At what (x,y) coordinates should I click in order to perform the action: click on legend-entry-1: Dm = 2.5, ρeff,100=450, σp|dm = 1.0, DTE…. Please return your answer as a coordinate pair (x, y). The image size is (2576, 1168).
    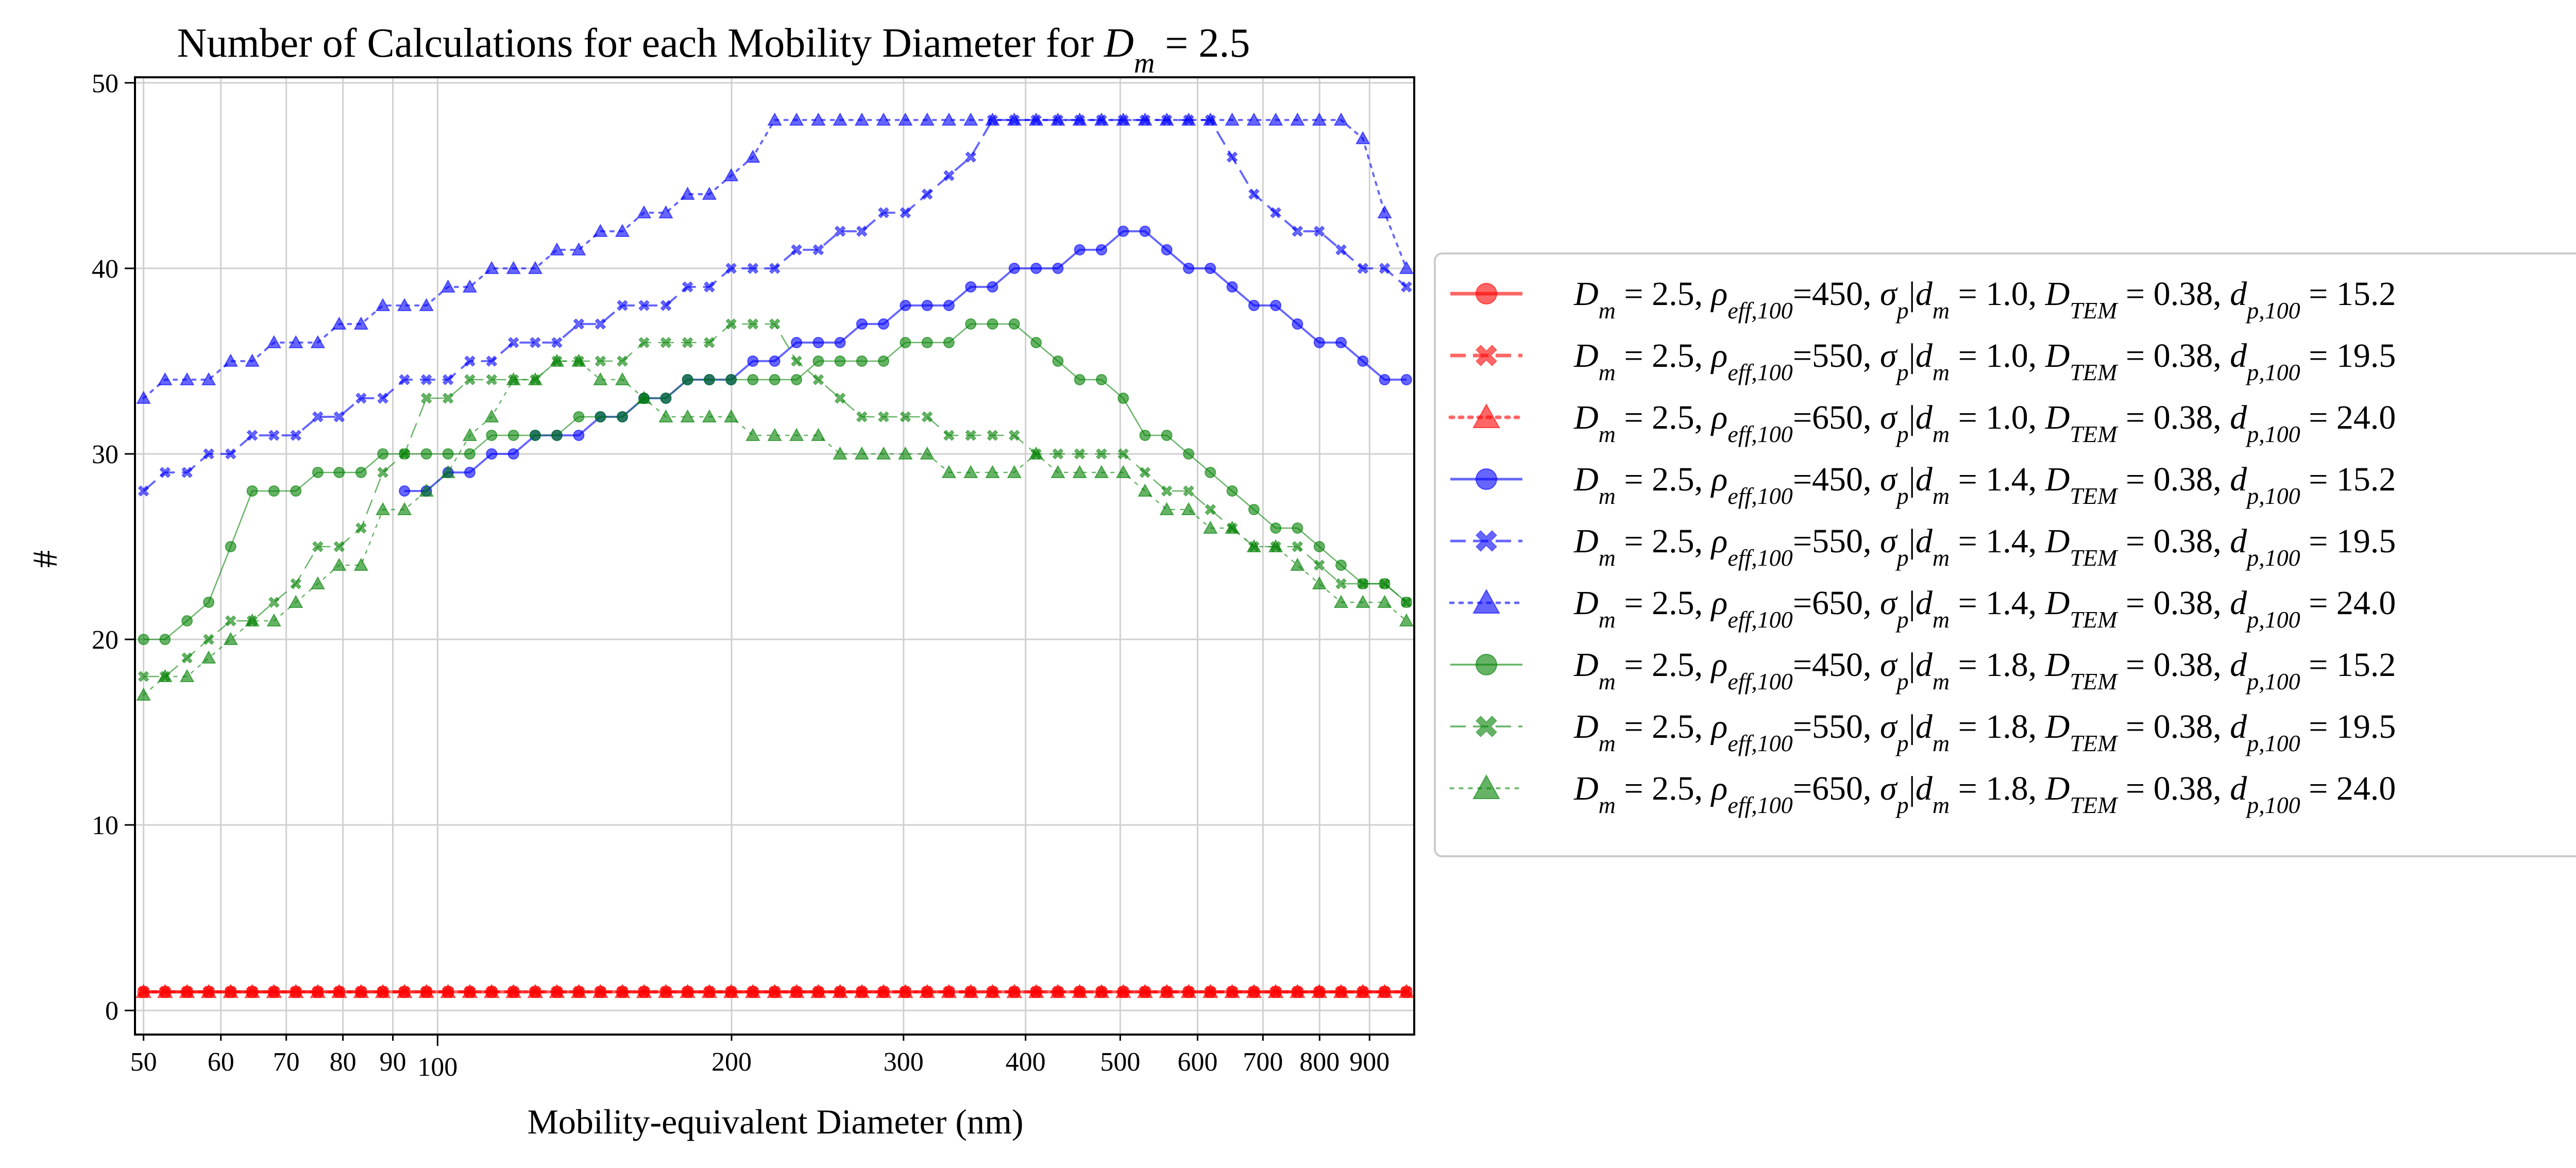
    Looking at the image, I should click on (1923, 299).